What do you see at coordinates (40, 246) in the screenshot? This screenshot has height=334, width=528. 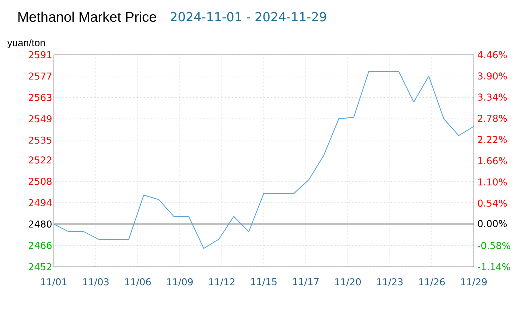 I see `y-tick-label: 2466` at bounding box center [40, 246].